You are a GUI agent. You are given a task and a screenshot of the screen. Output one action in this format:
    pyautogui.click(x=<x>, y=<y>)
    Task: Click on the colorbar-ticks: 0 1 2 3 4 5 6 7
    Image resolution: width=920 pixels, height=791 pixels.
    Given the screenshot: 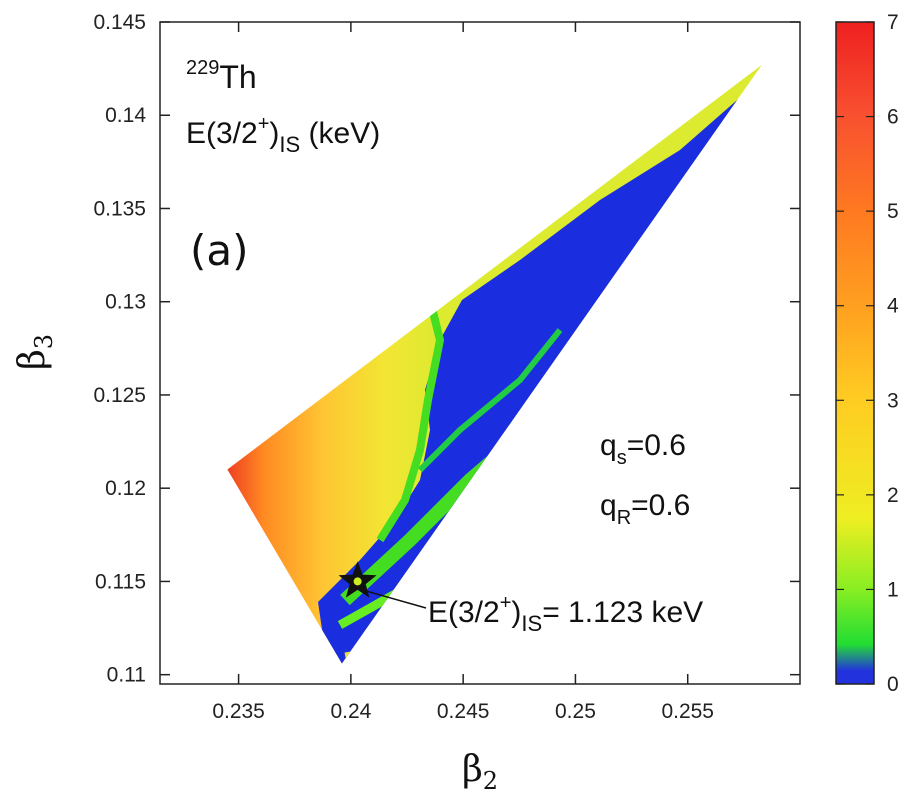 What is the action you would take?
    pyautogui.click(x=867, y=353)
    